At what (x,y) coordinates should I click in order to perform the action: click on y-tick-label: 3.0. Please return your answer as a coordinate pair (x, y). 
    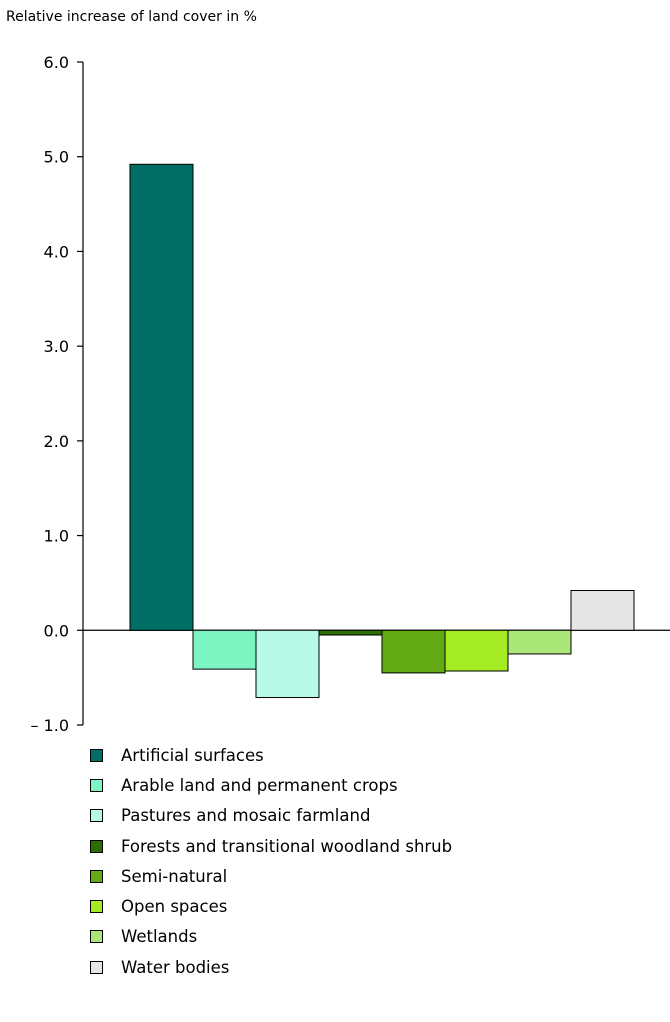
    Looking at the image, I should click on (56, 346).